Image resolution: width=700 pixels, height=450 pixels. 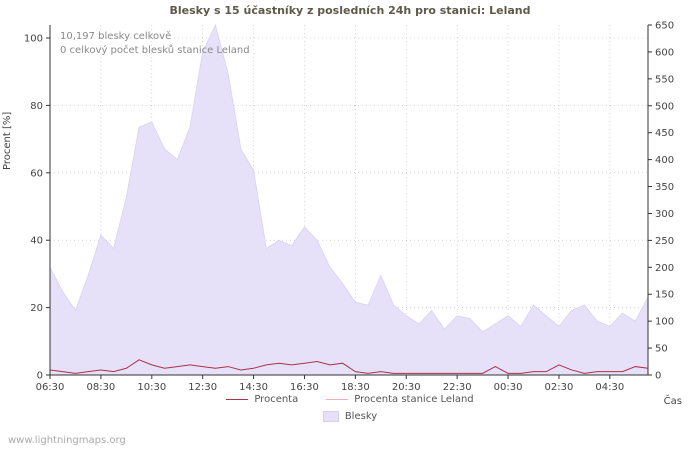 What do you see at coordinates (330, 416) in the screenshot?
I see `blesky-area-swatch` at bounding box center [330, 416].